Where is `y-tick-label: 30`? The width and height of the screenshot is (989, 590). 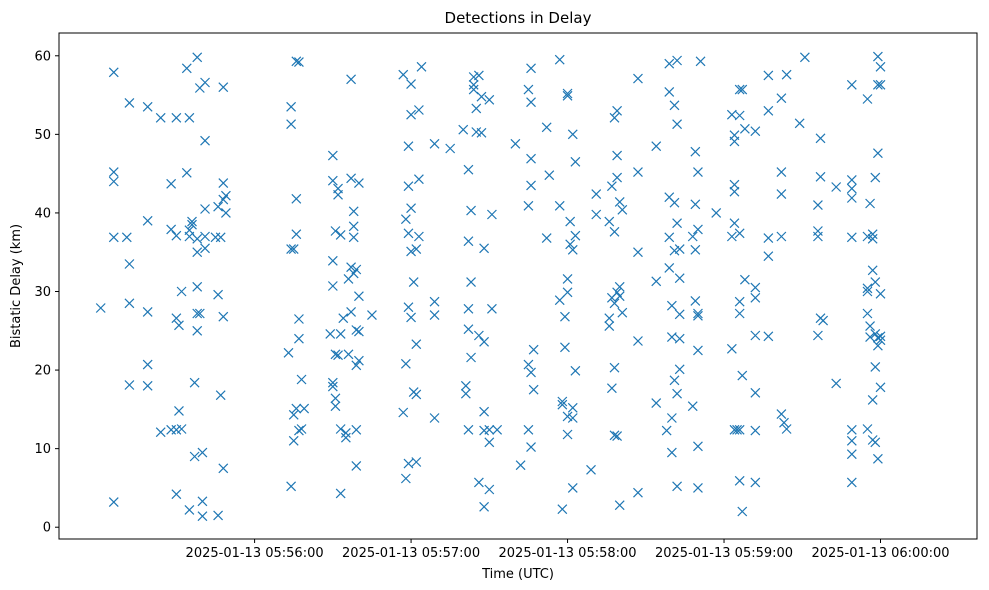 y-tick-label: 30 is located at coordinates (42, 292).